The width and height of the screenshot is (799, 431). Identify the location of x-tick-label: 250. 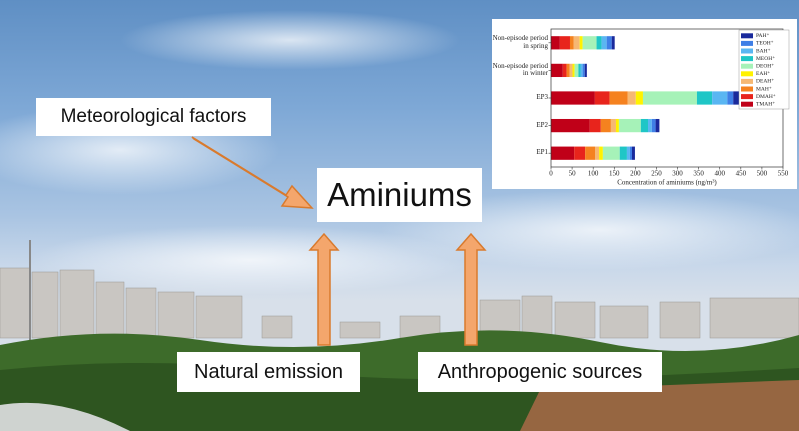
(656, 174).